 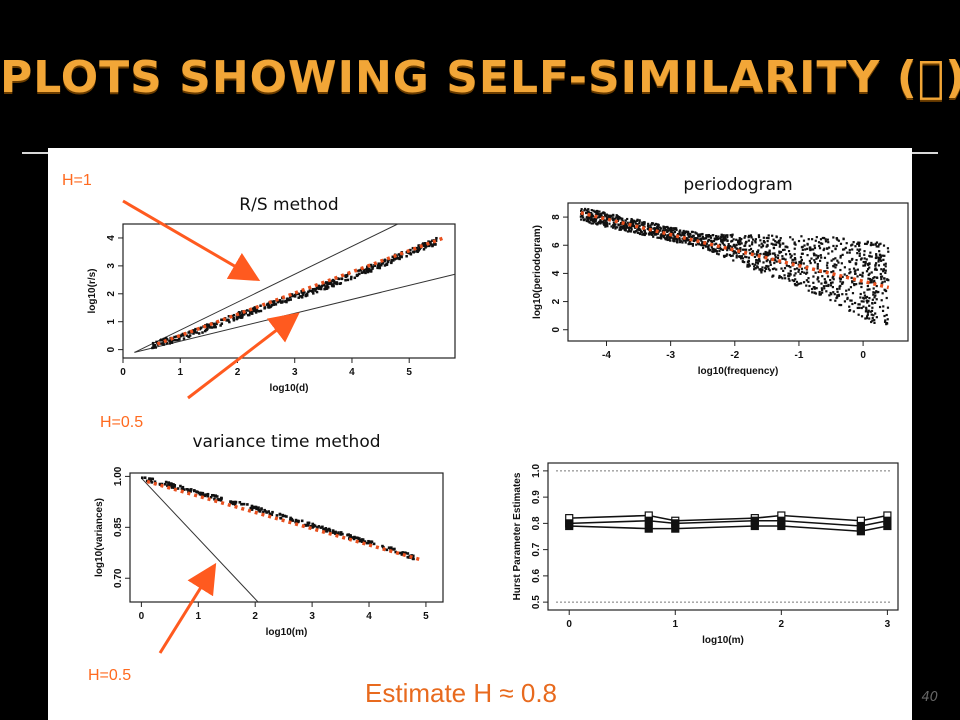 I want to click on y-axis-label: log10(variances), so click(x=99, y=537).